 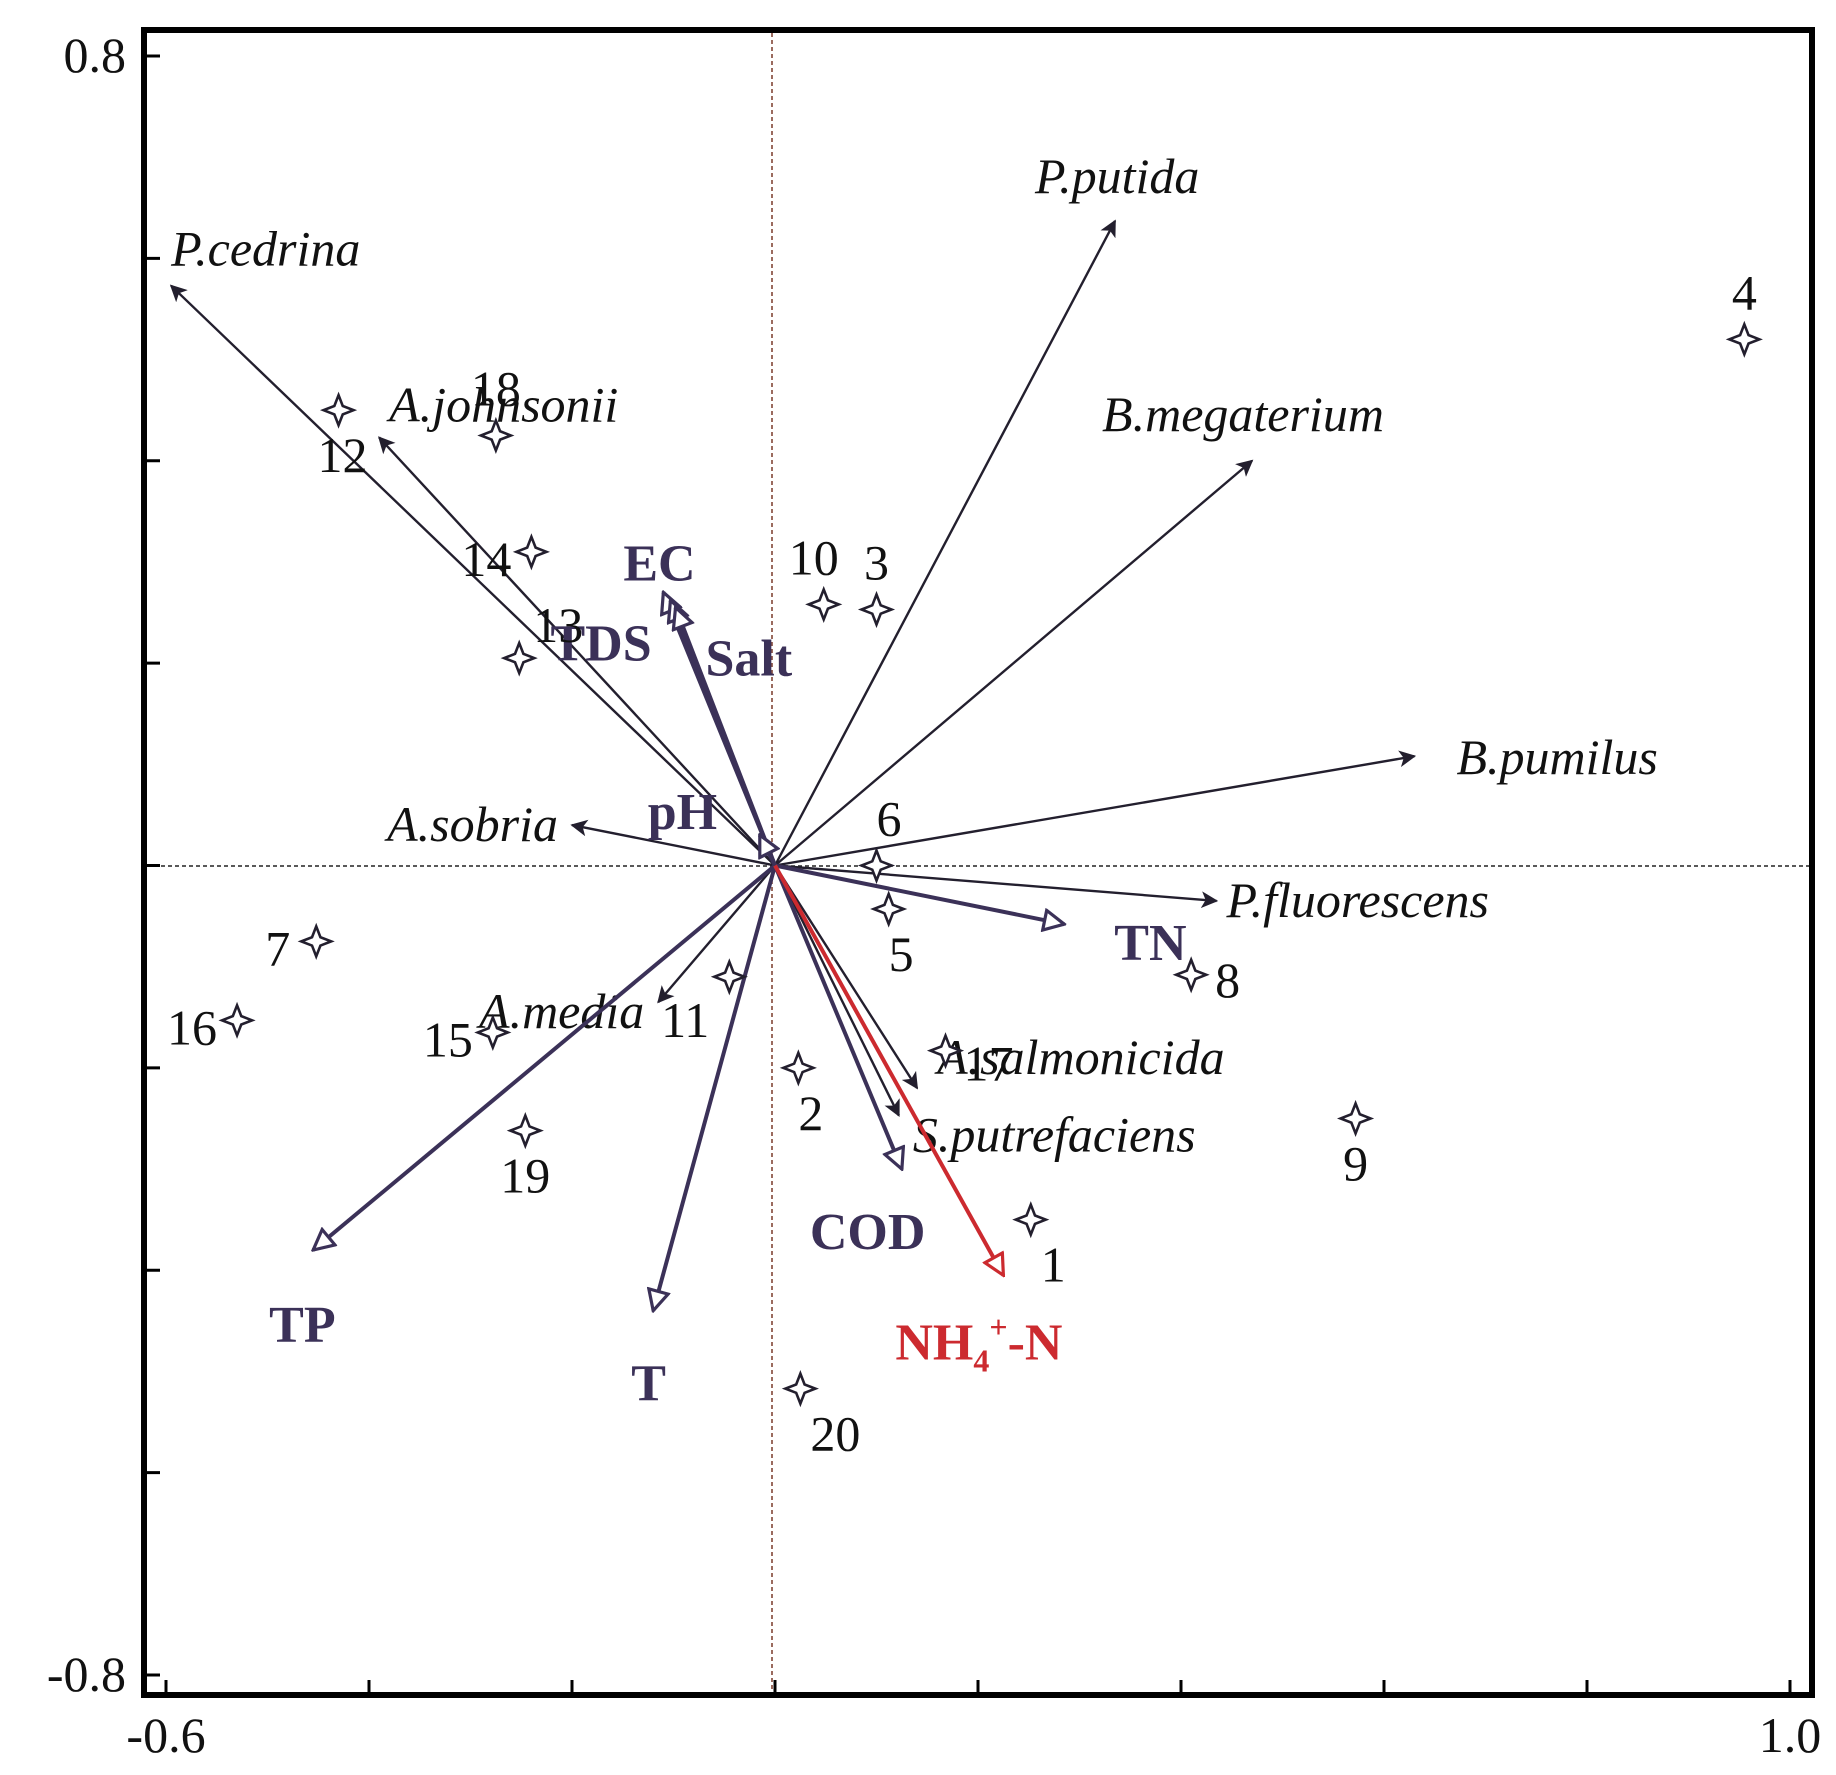 I want to click on site-label-10: 10, so click(x=814, y=557).